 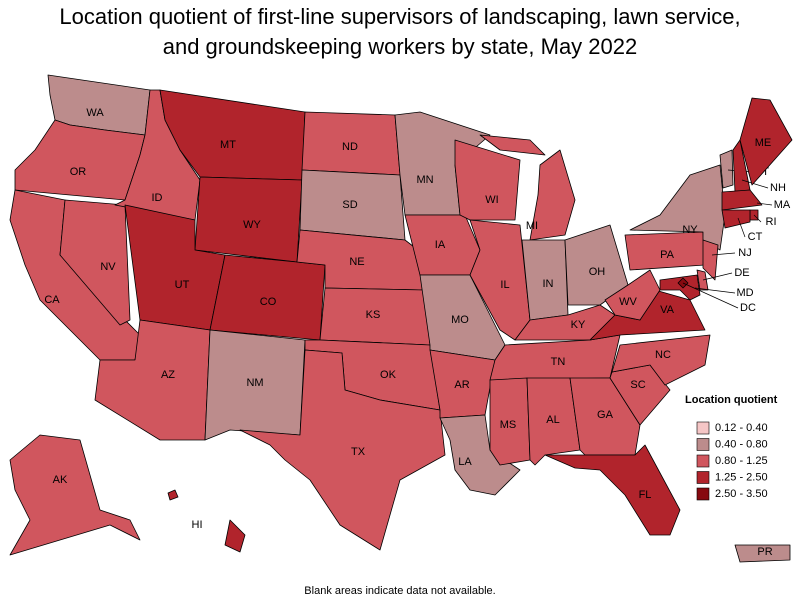 I want to click on state-label: AZ, so click(x=168, y=375).